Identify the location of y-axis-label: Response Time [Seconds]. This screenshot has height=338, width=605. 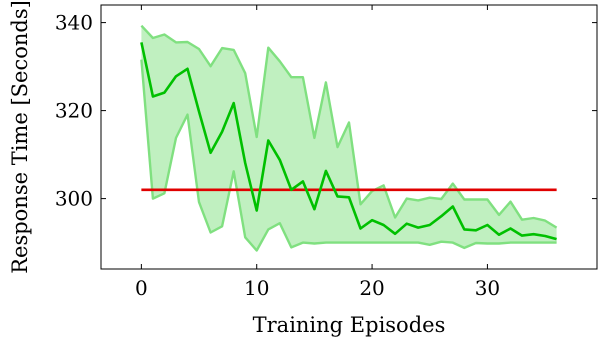
(20, 137).